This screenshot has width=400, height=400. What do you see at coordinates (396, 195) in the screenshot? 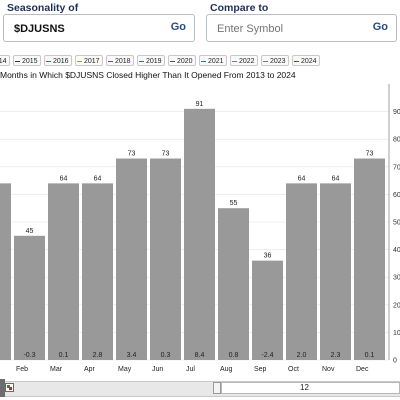
I see `y-tick-label: 60` at bounding box center [396, 195].